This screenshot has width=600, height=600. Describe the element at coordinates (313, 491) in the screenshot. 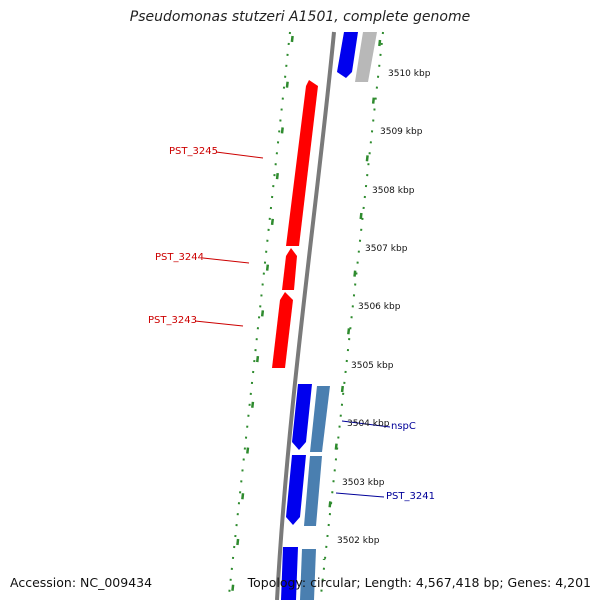

I see `gene-pst-3241-reverse` at that location.